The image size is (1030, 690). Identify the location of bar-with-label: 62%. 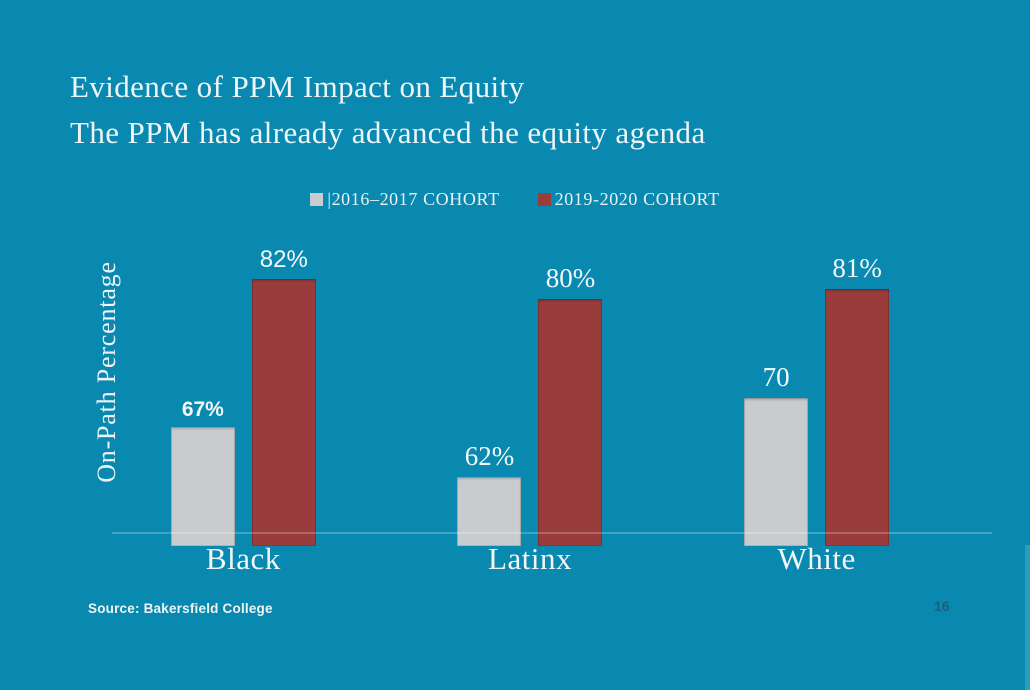
(489, 493).